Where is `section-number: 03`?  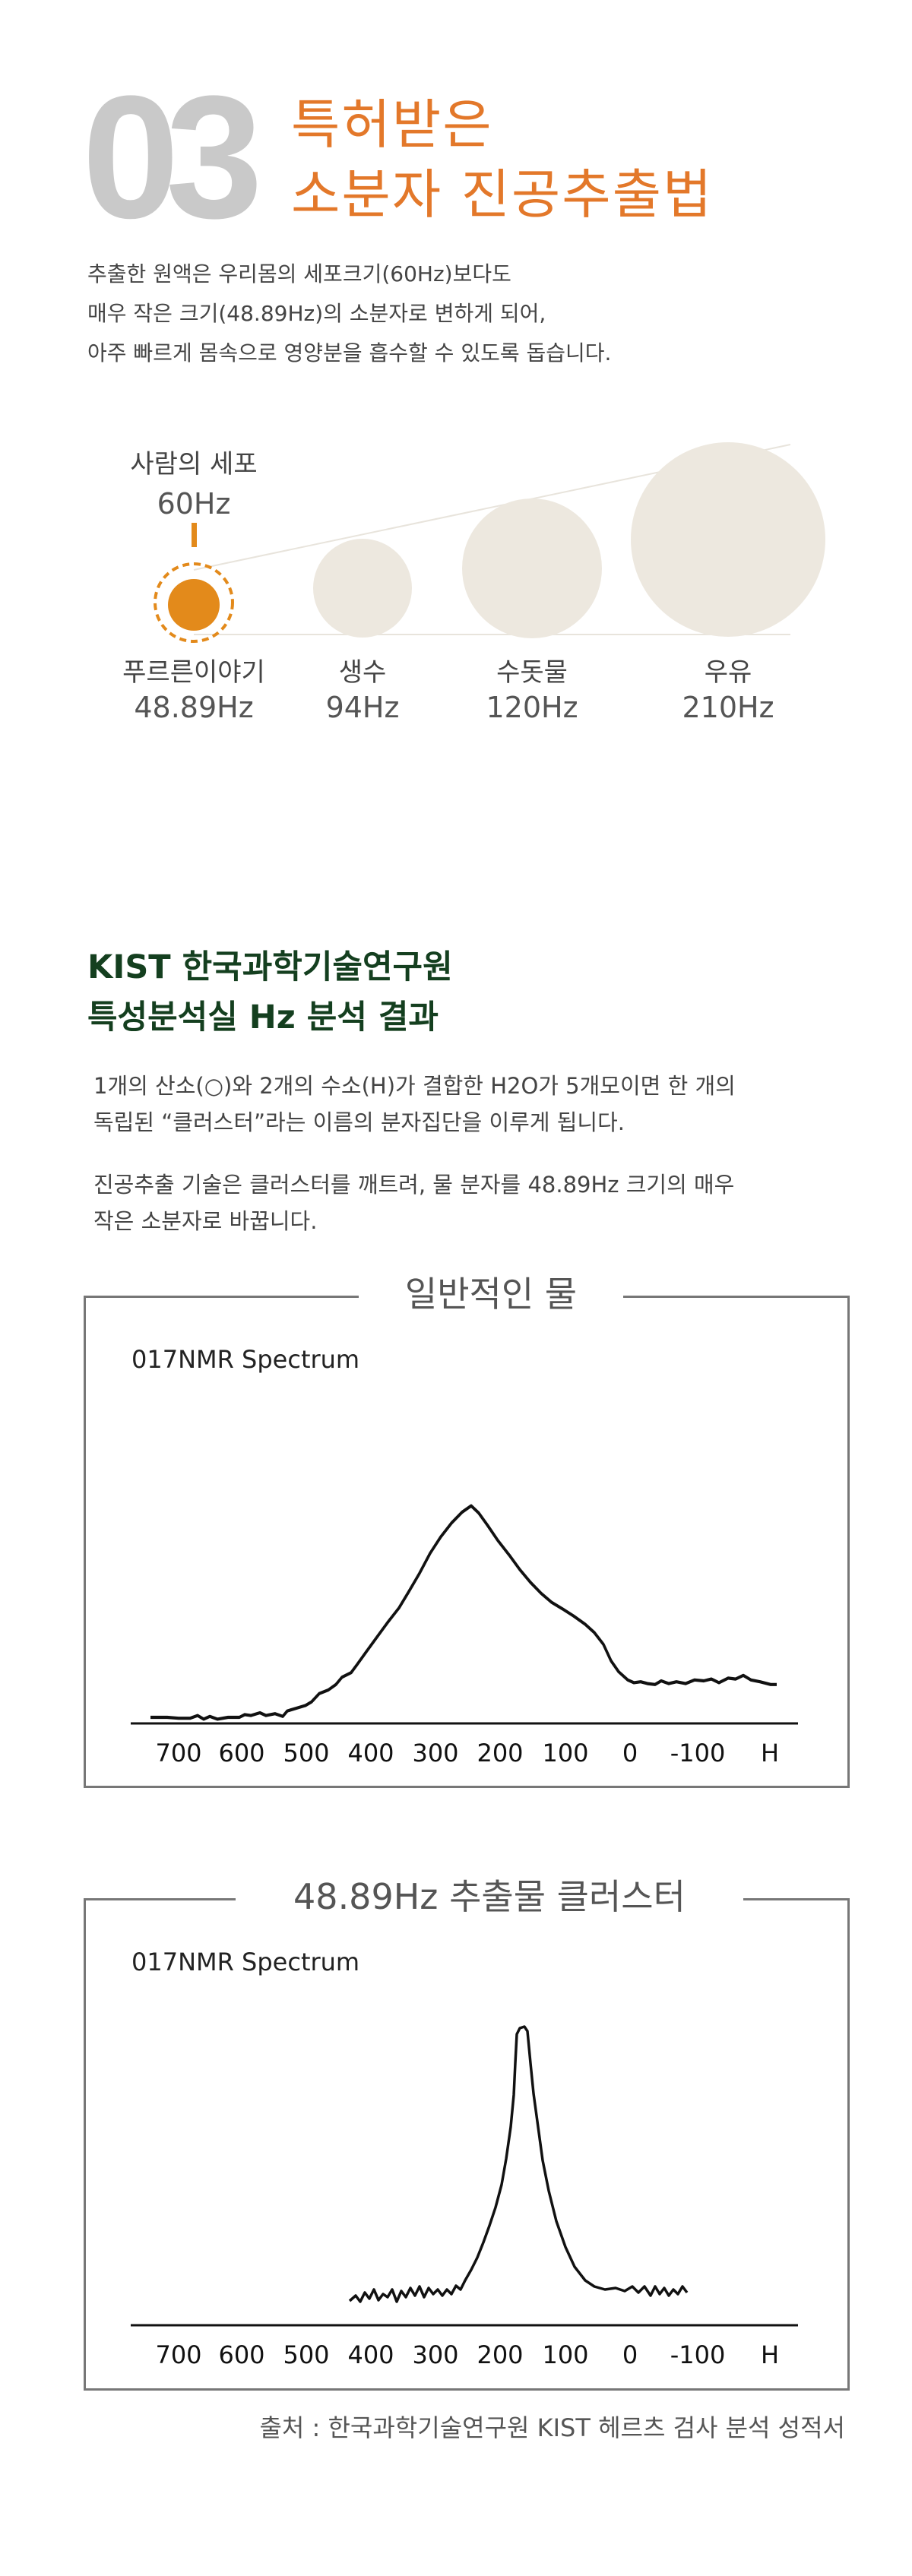
section-number: 03 is located at coordinates (172, 157).